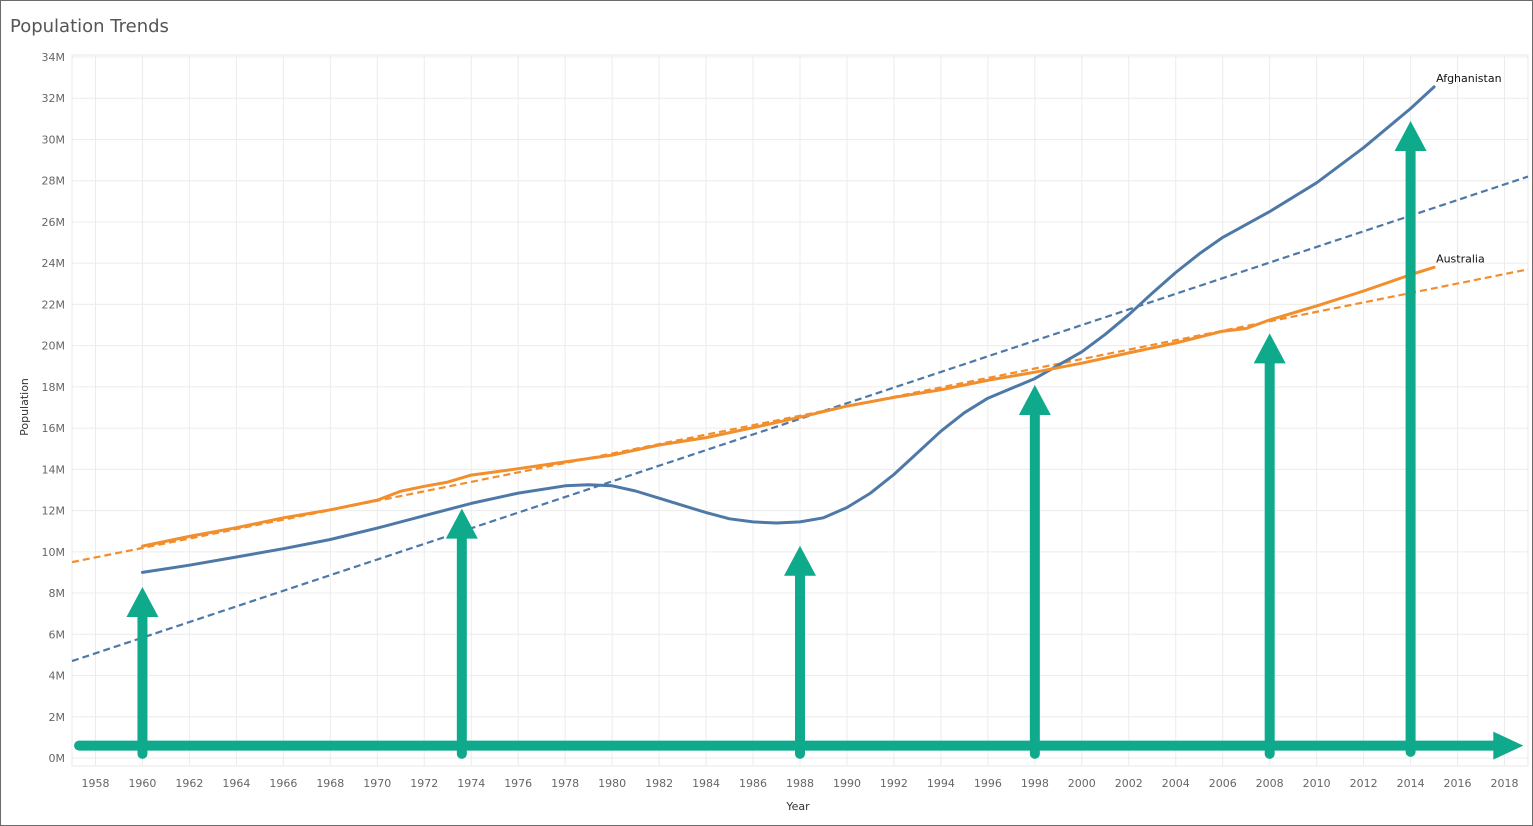  What do you see at coordinates (54, 387) in the screenshot?
I see `y-tick-label: 18M` at bounding box center [54, 387].